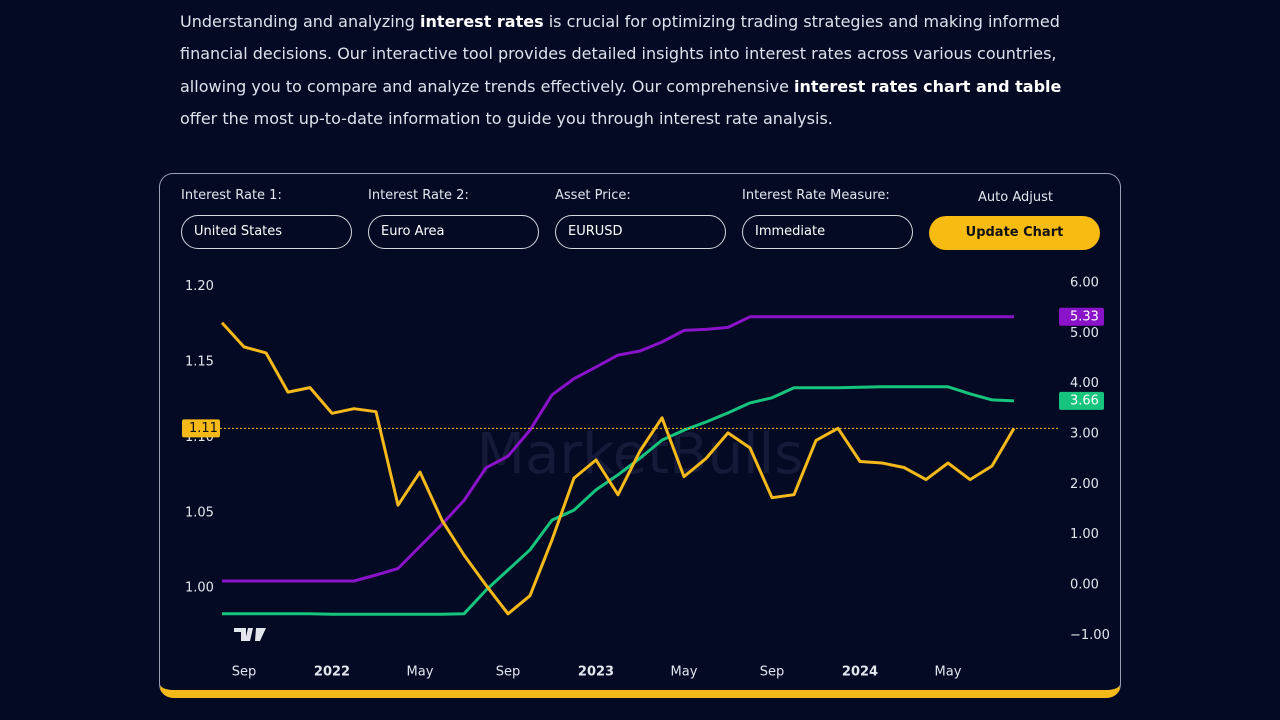  What do you see at coordinates (199, 588) in the screenshot?
I see `y-tick-label: 1.00` at bounding box center [199, 588].